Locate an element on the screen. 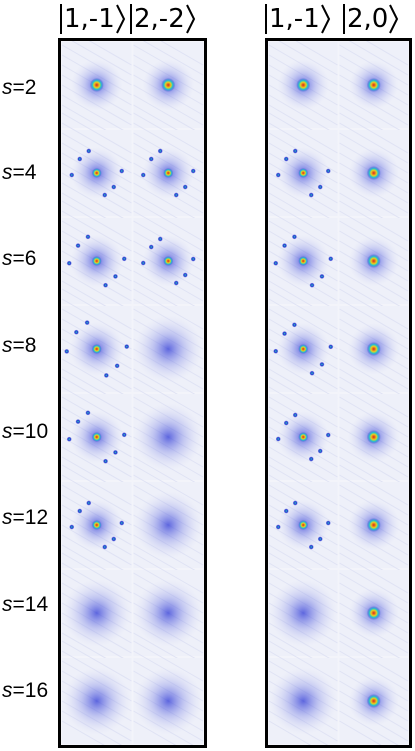 This screenshot has height=751, width=415. row-label-s12: s =12 is located at coordinates (29, 518).